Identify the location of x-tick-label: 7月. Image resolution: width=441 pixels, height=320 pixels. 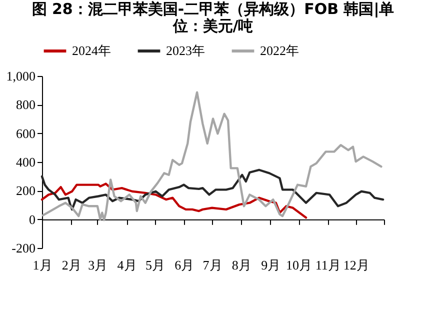
(212, 265).